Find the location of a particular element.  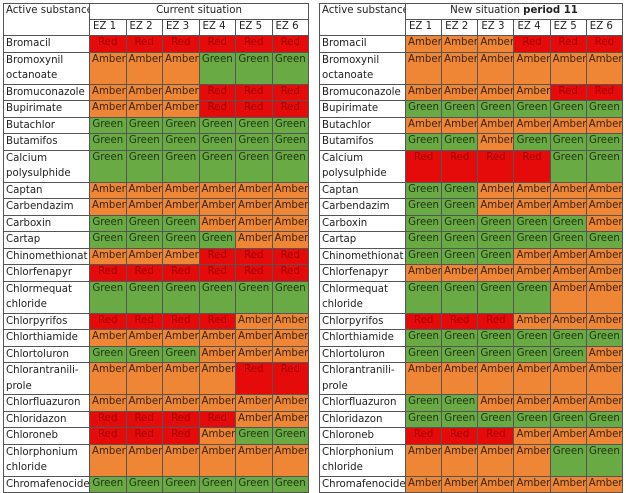

header-row: Active substance Current situation is located at coordinates (156, 19).